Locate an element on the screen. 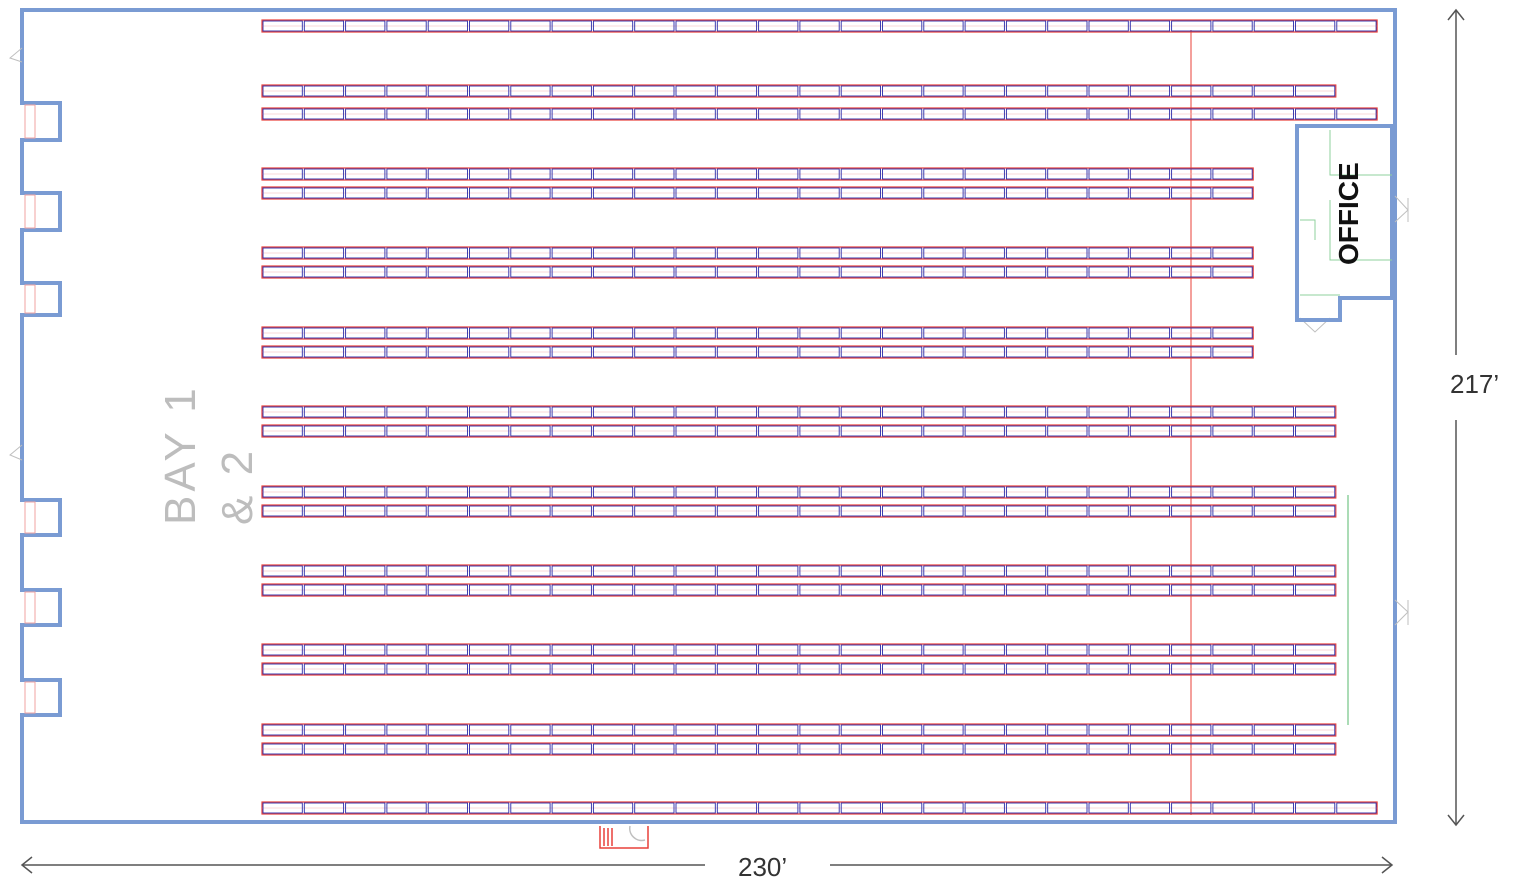 The height and width of the screenshot is (880, 1522). bay-label-line2: & 2 is located at coordinates (237, 486).